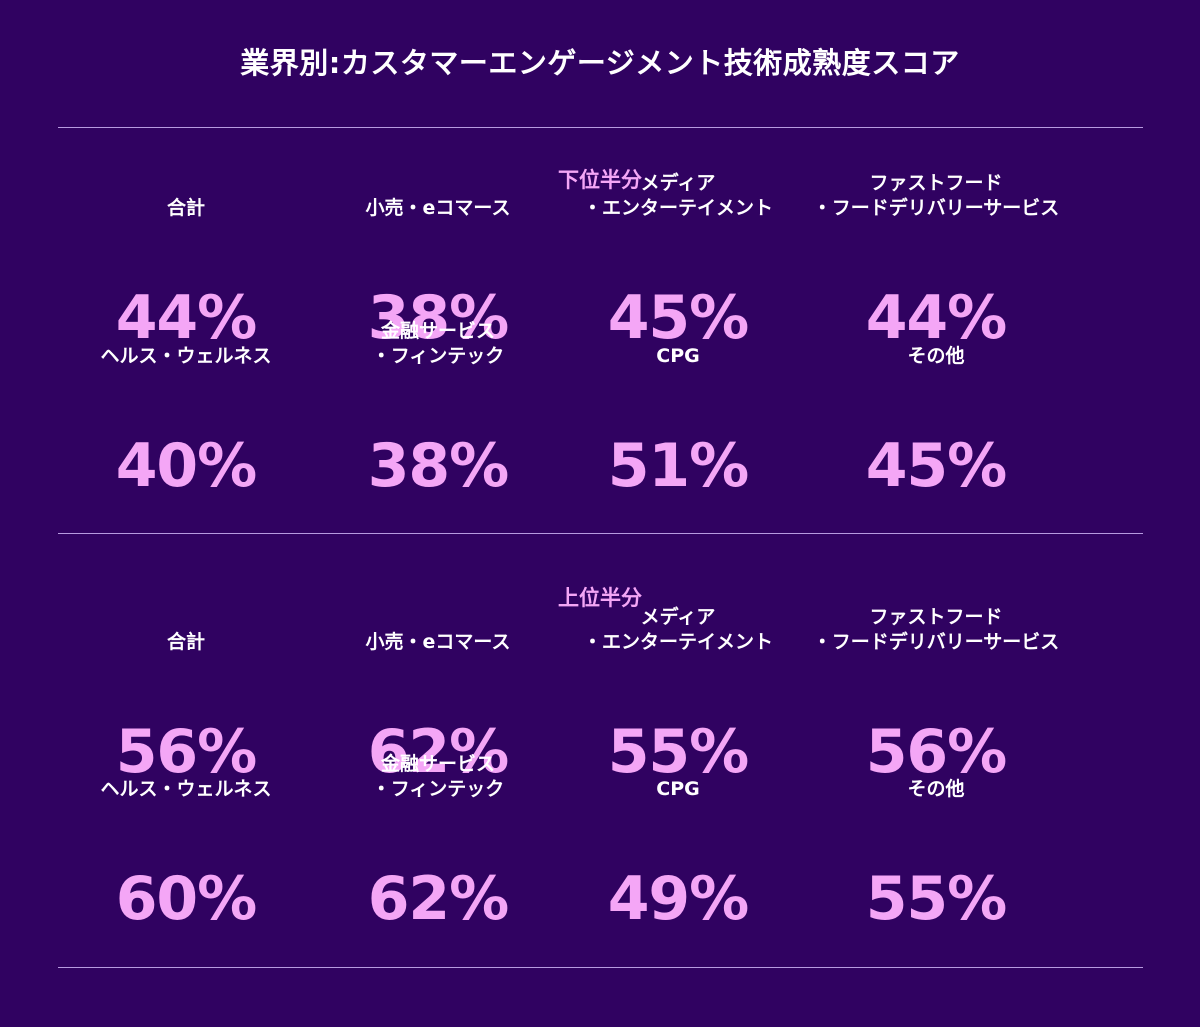  Describe the element at coordinates (678, 466) in the screenshot. I see `metric-value: 51%` at that location.